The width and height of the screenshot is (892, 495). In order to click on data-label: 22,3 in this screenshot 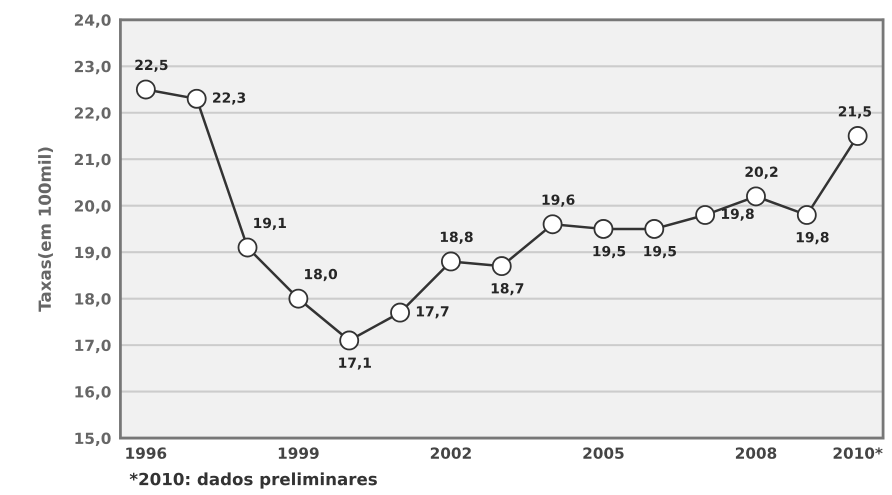, I will do `click(229, 98)`.